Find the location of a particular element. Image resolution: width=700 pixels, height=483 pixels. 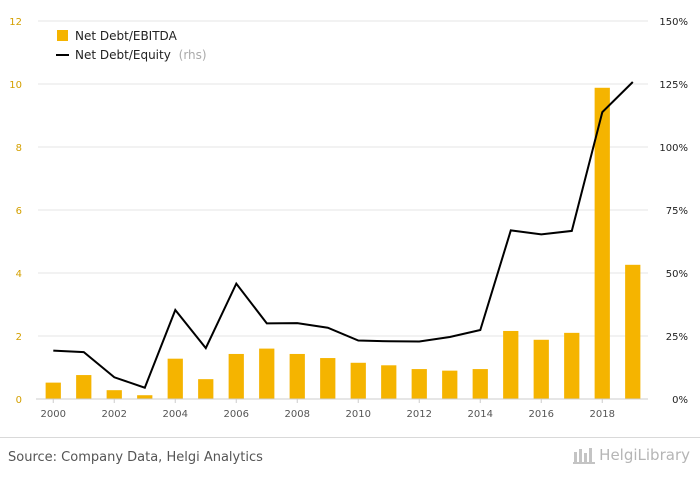

x-axis-tick-label: 2004 is located at coordinates (175, 414).